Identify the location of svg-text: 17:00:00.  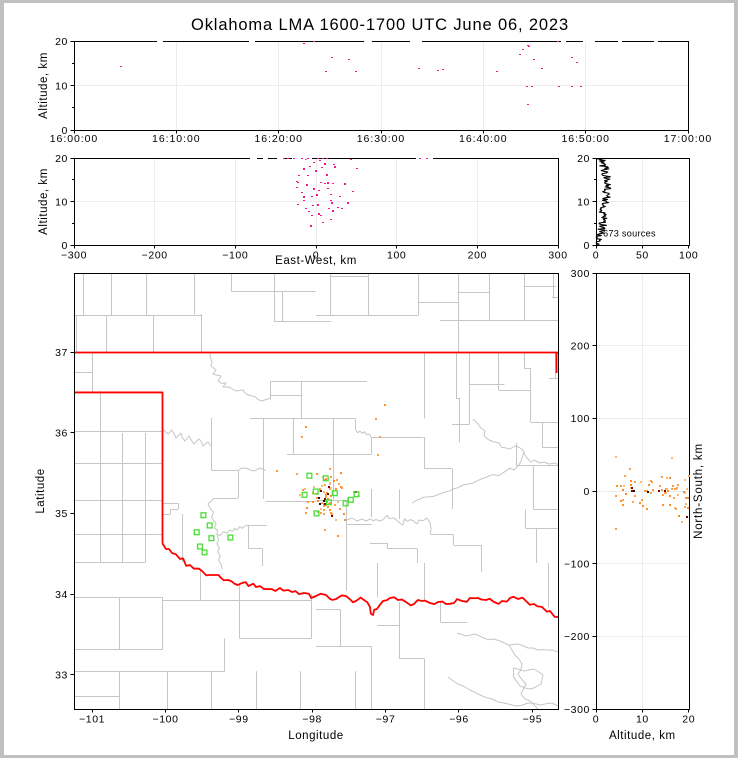
(688, 139).